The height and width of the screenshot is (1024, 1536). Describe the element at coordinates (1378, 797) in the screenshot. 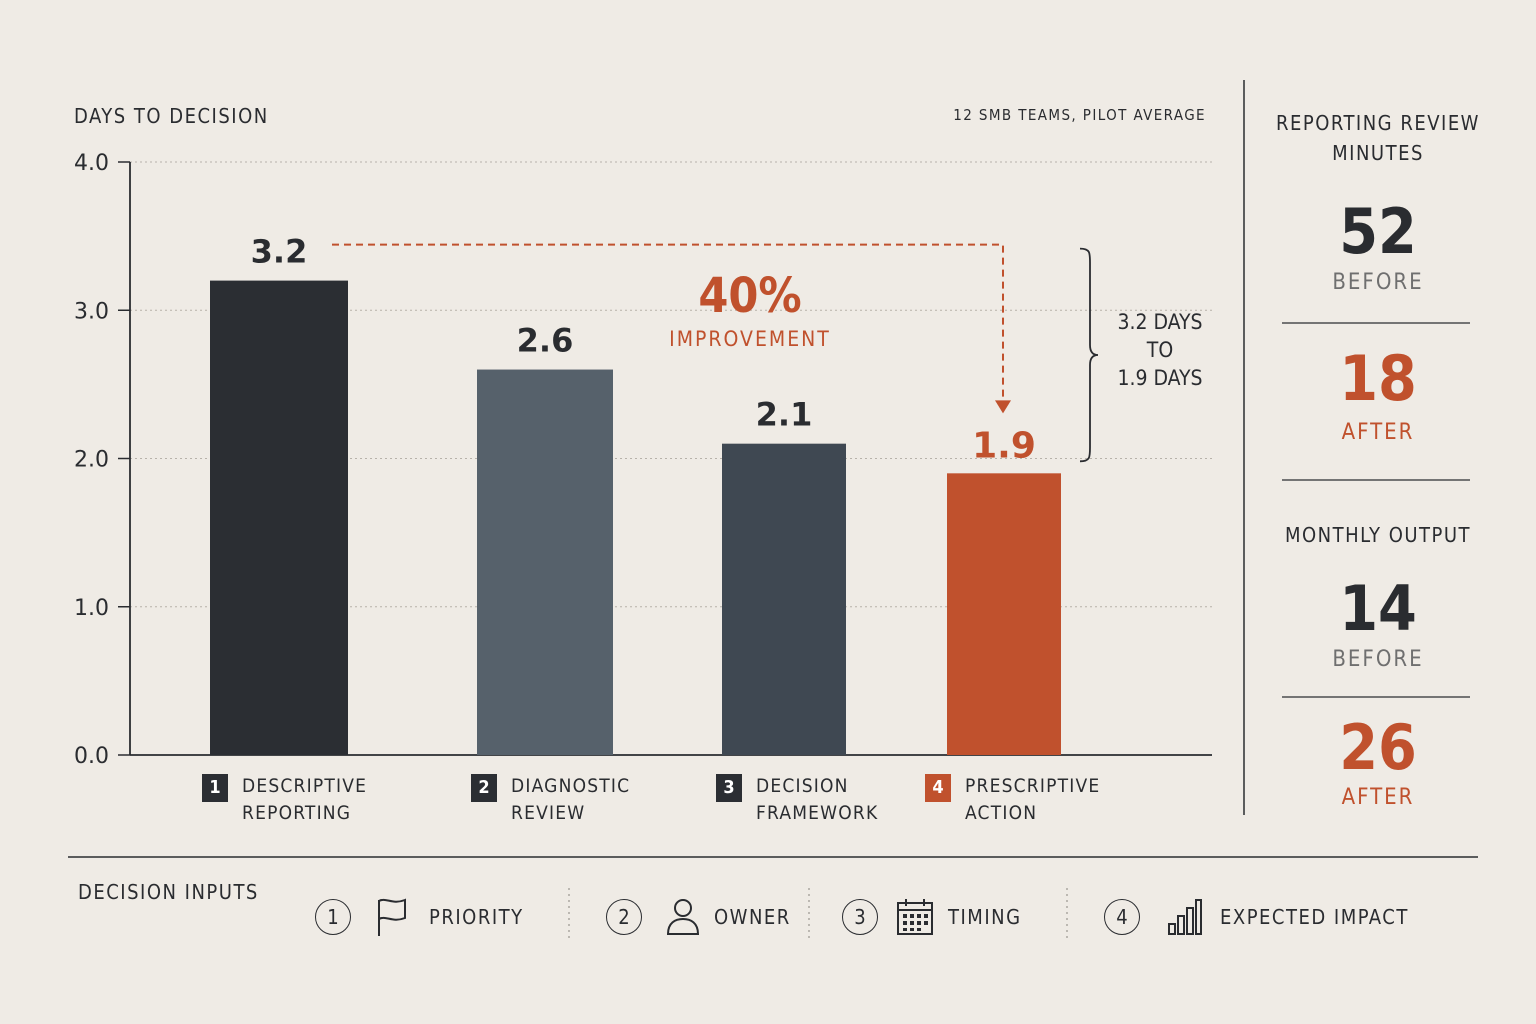

I see `output-after-label: AFTER` at that location.